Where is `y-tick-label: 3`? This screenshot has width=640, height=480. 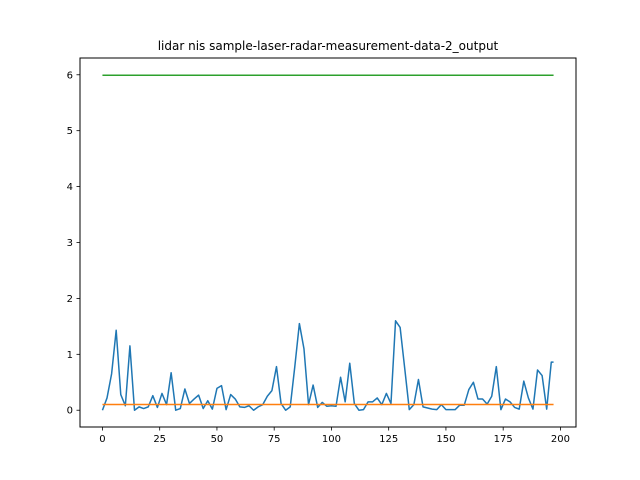 y-tick-label: 3 is located at coordinates (70, 243).